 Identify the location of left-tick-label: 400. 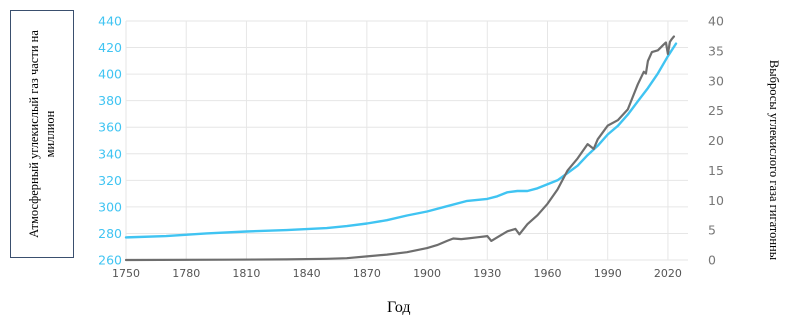
(110, 74).